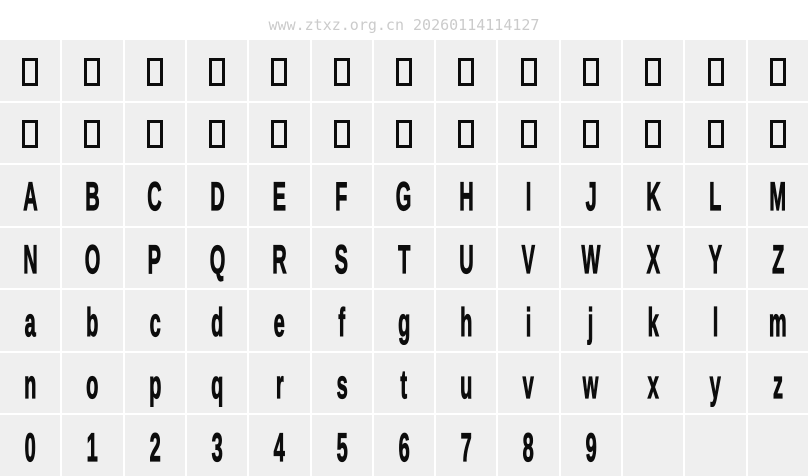 The image size is (808, 476). What do you see at coordinates (591, 445) in the screenshot?
I see `glyph-cell-9: 9` at bounding box center [591, 445].